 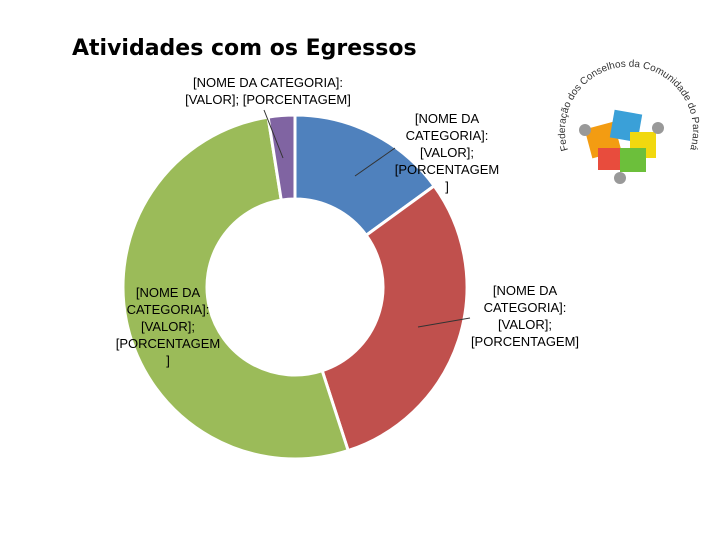 I want to click on donut-slice, so click(x=394, y=318).